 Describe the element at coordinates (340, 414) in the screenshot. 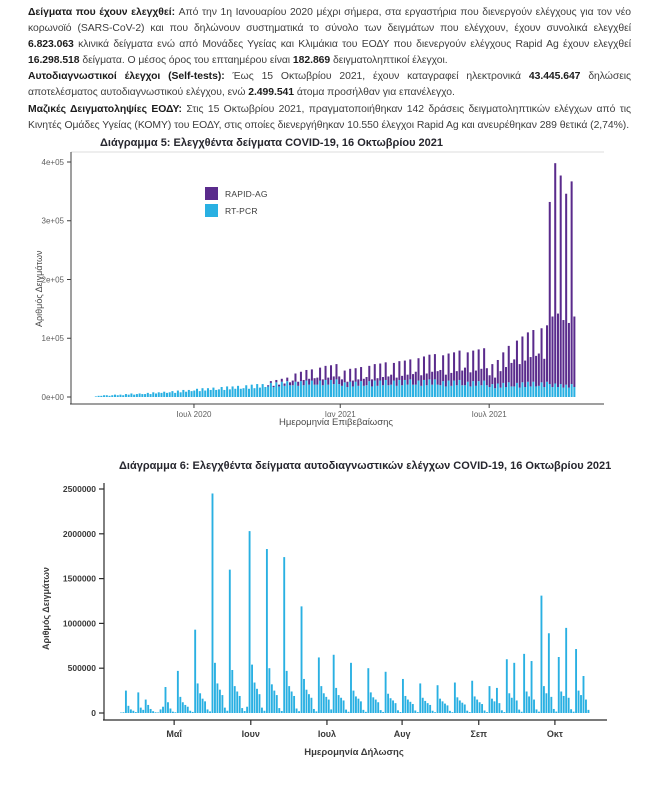

I see `svg-text: Ιαν 2021` at that location.